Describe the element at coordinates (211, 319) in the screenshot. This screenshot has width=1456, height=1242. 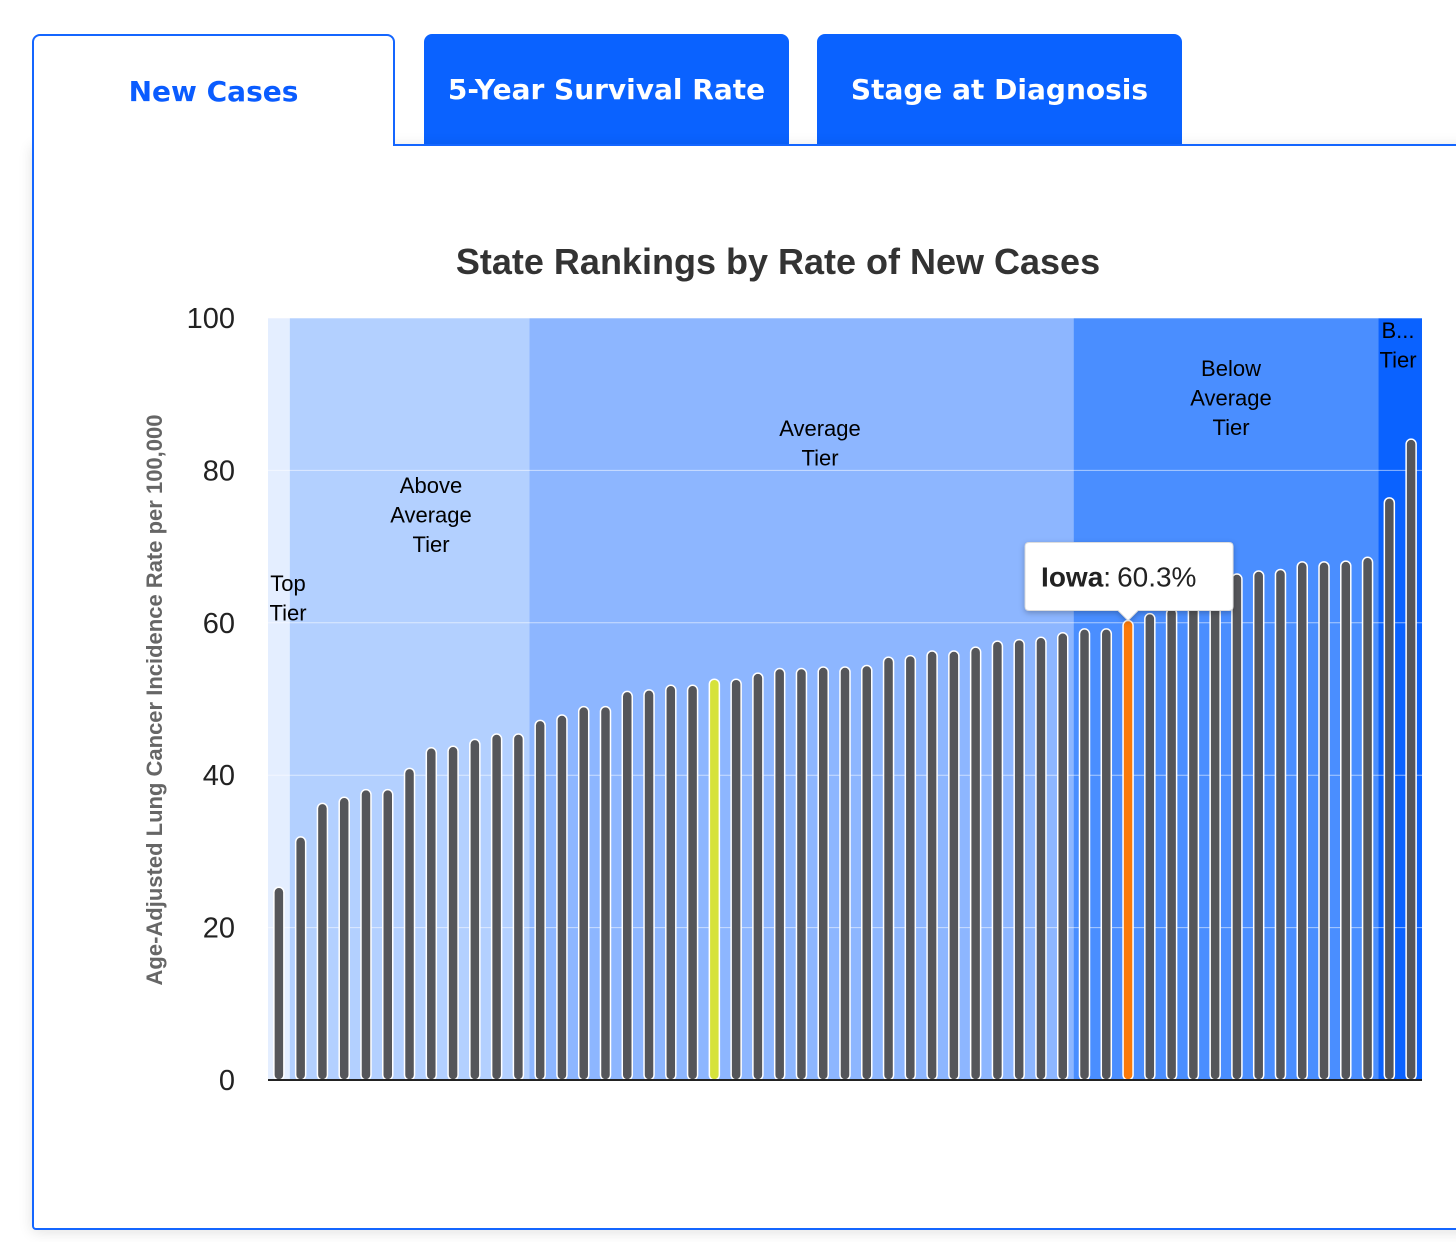
I see `y-tick-label: 100` at that location.